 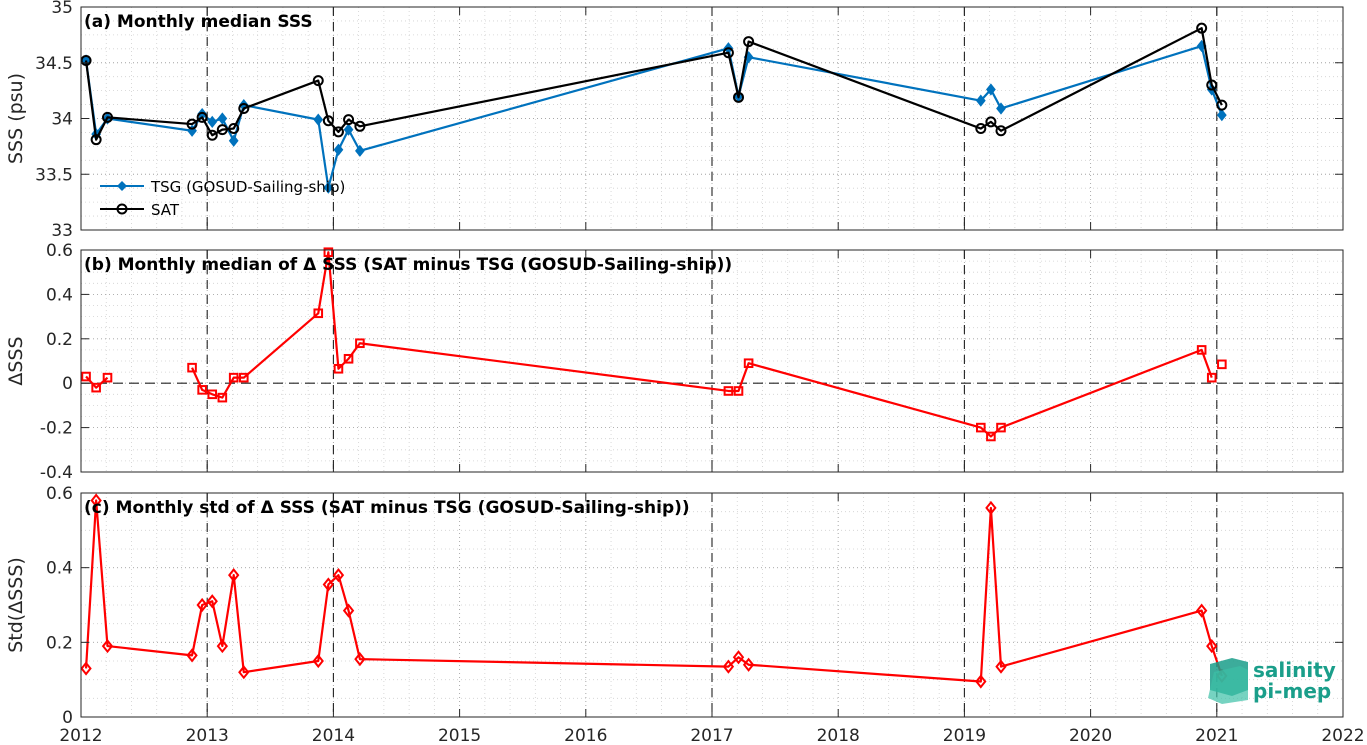 I want to click on y-tick-label: 0.6, so click(x=59, y=251).